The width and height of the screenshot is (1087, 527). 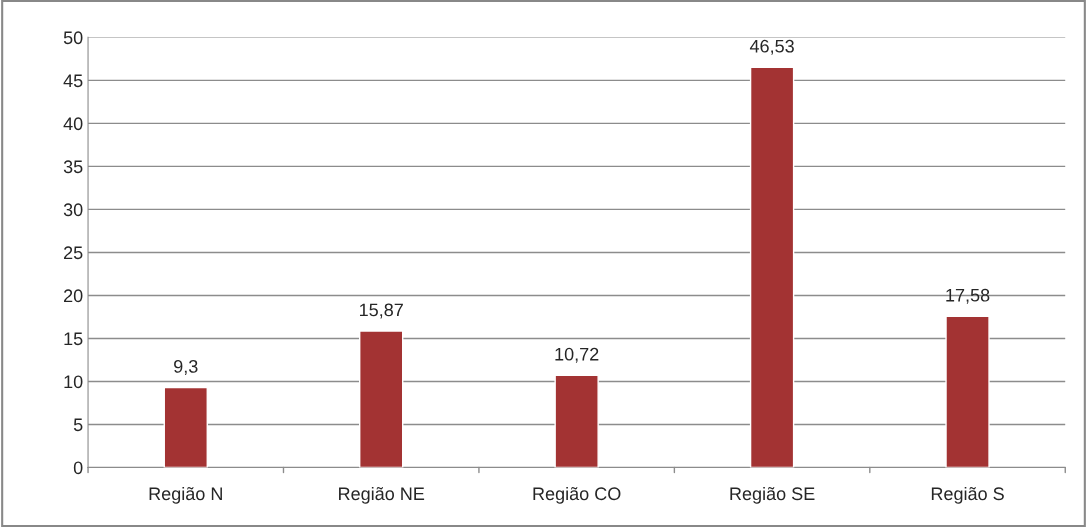 I want to click on data-label: 17,58, so click(x=968, y=296).